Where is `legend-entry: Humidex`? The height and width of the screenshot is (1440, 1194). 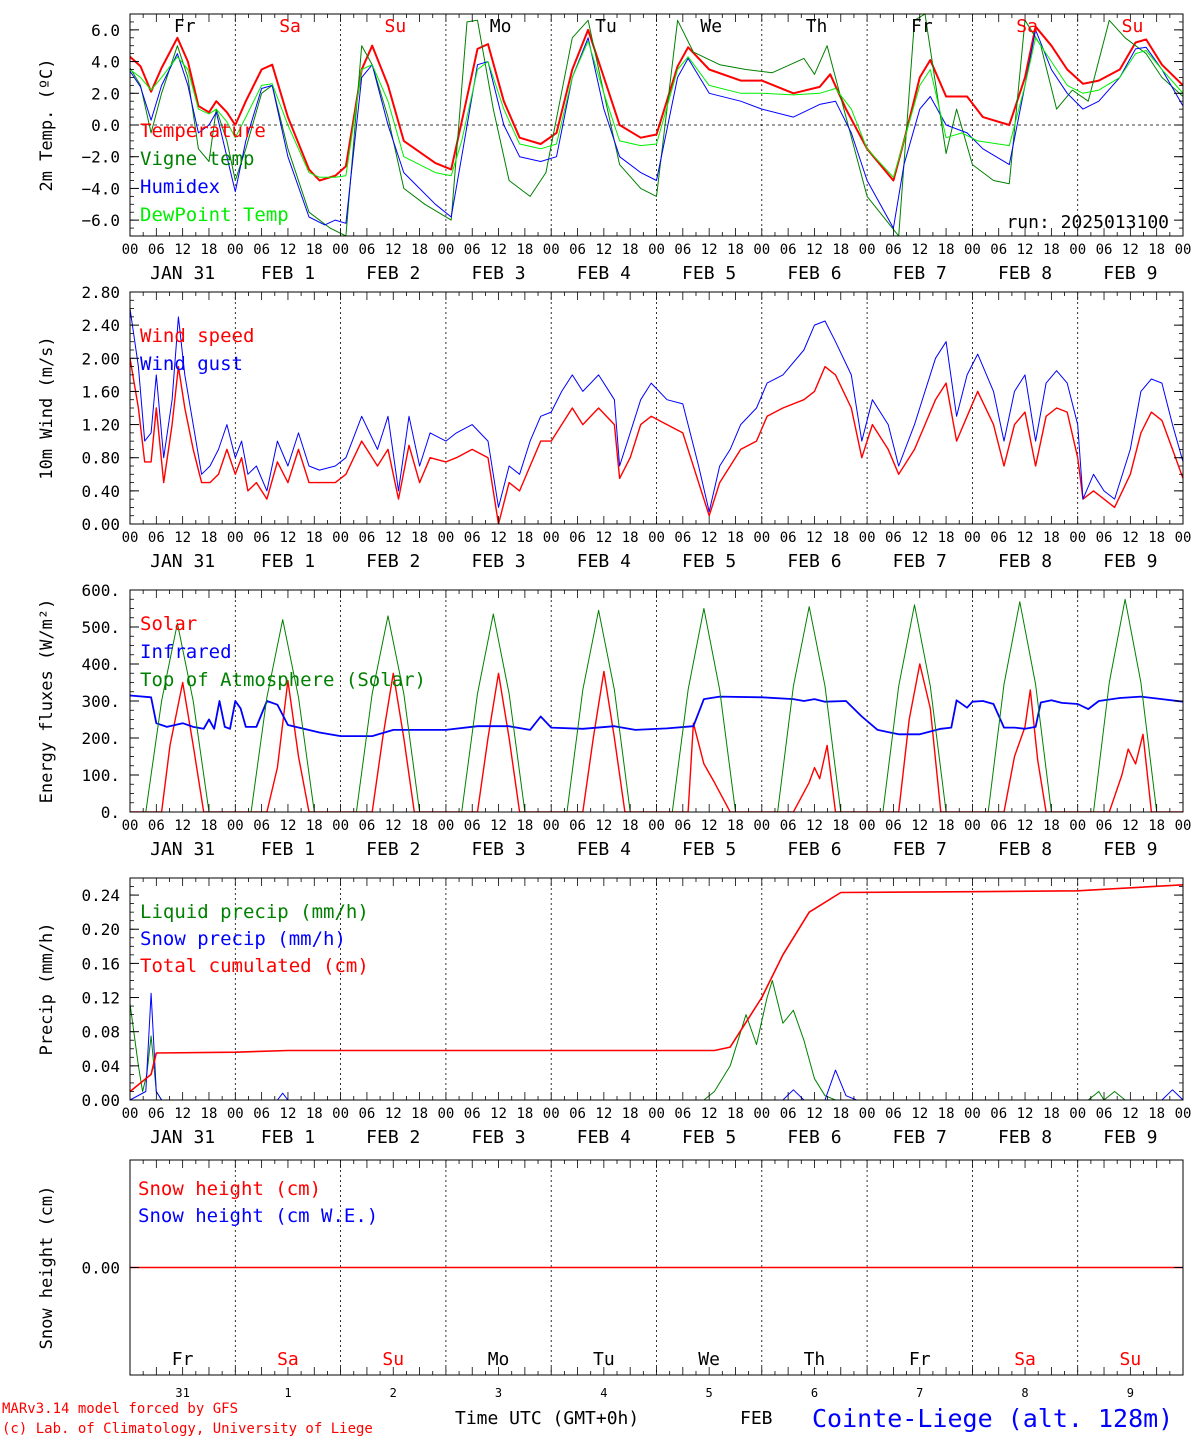 legend-entry: Humidex is located at coordinates (180, 187).